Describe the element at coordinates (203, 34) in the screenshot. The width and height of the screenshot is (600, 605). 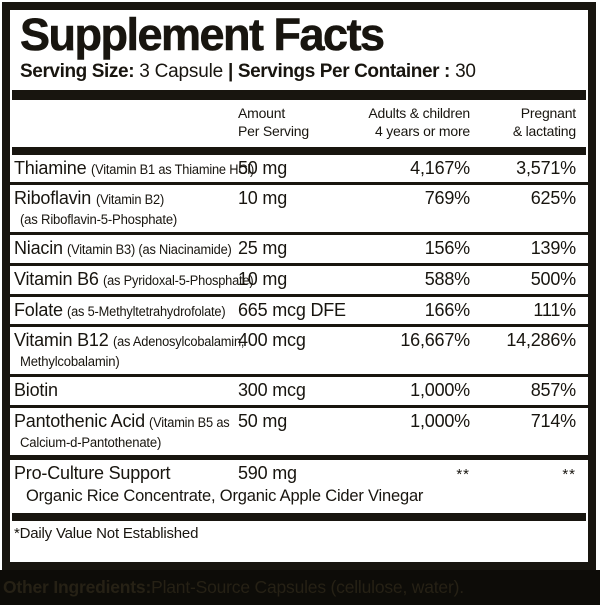
I see `panel-title: Supplement Facts` at that location.